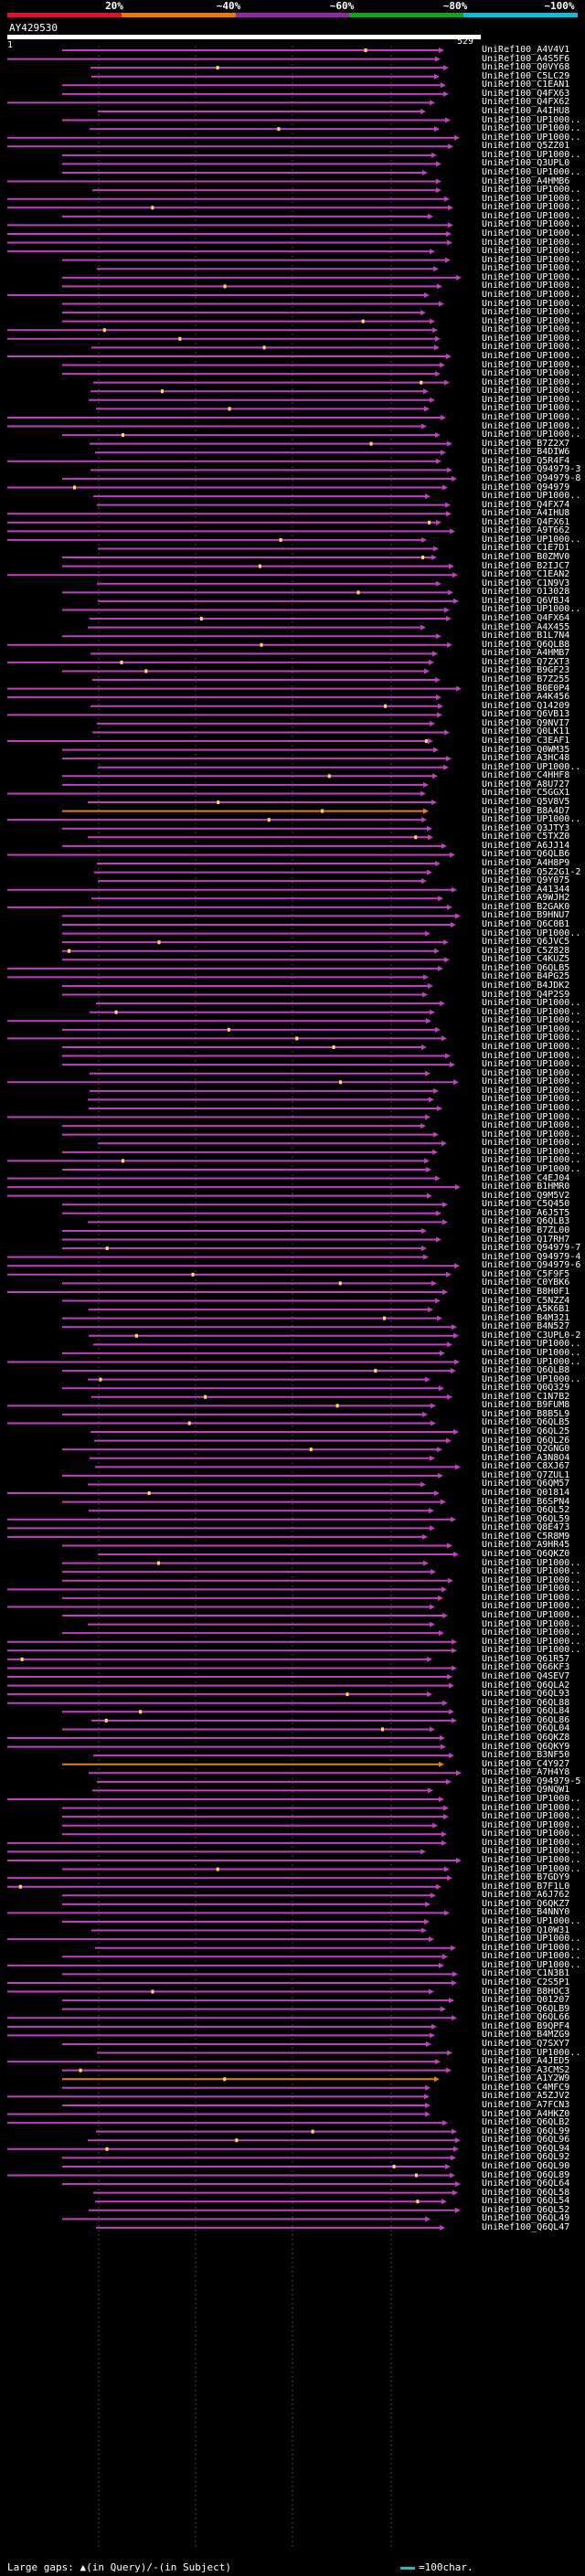  I want to click on hit-label: UniRef100_Q6JVC5, so click(526, 942).